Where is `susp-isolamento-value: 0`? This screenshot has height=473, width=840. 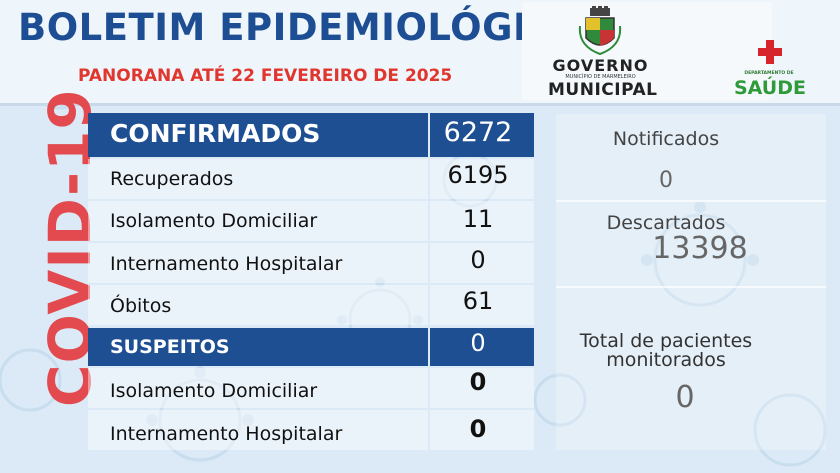 susp-isolamento-value: 0 is located at coordinates (478, 382).